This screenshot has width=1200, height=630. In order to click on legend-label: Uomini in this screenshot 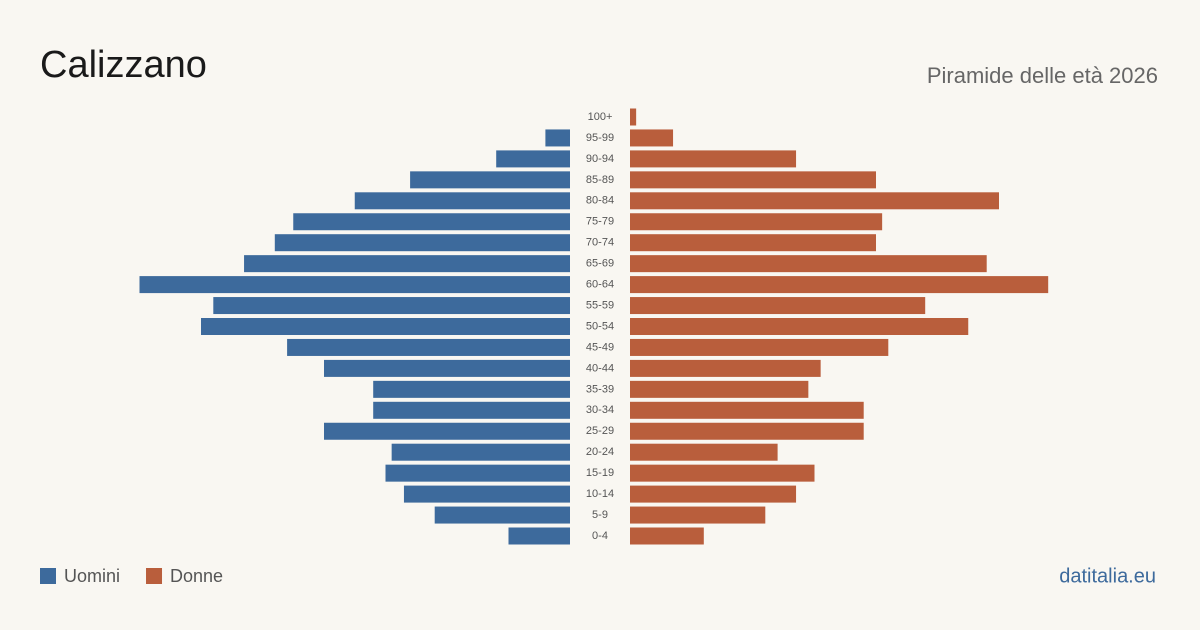, I will do `click(92, 576)`.